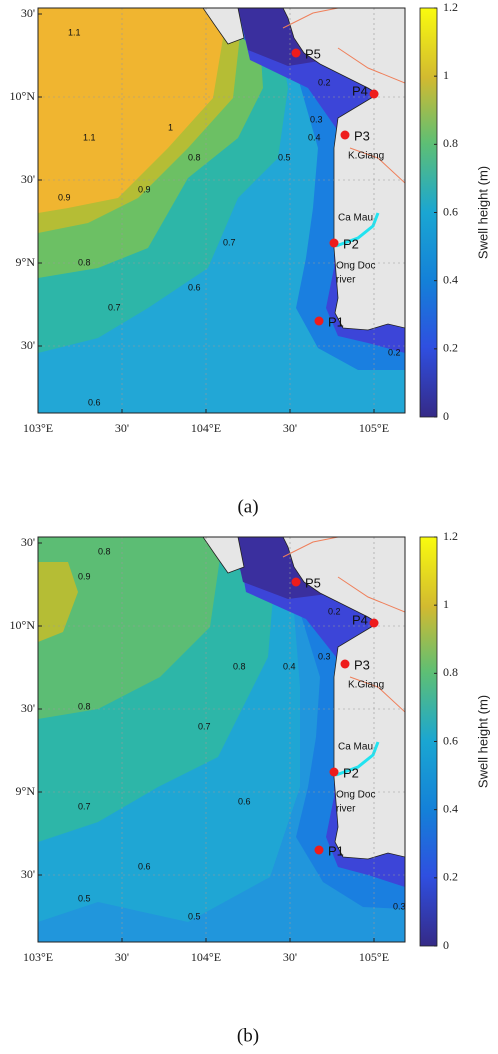 This screenshot has height=1054, width=498. What do you see at coordinates (247, 506) in the screenshot?
I see `panel-caption: (a)` at bounding box center [247, 506].